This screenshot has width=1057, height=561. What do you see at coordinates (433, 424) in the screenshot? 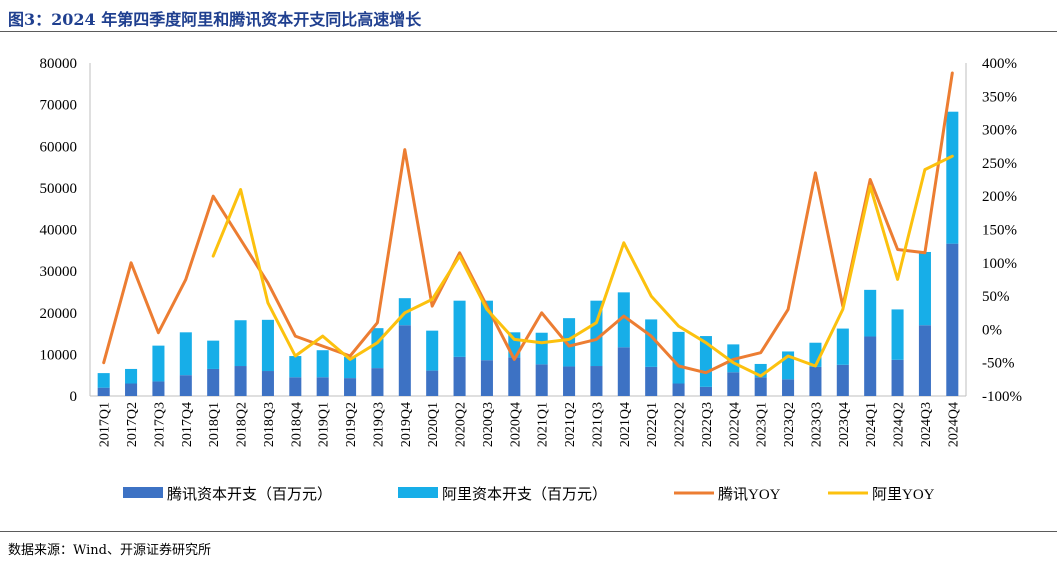
I see `x-tick-label: 2020Q1` at bounding box center [433, 424].